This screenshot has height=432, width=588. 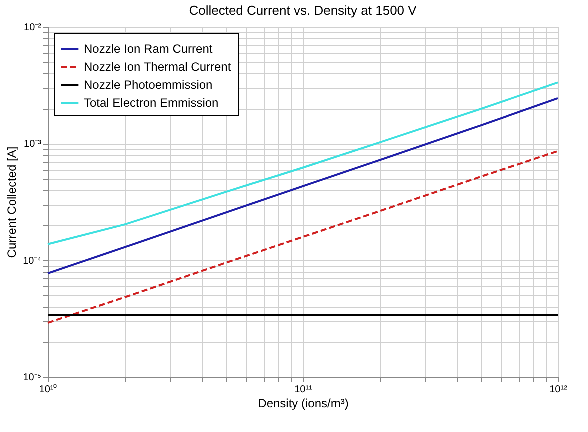 I want to click on y-tick-label: 10⁻², so click(x=33, y=28).